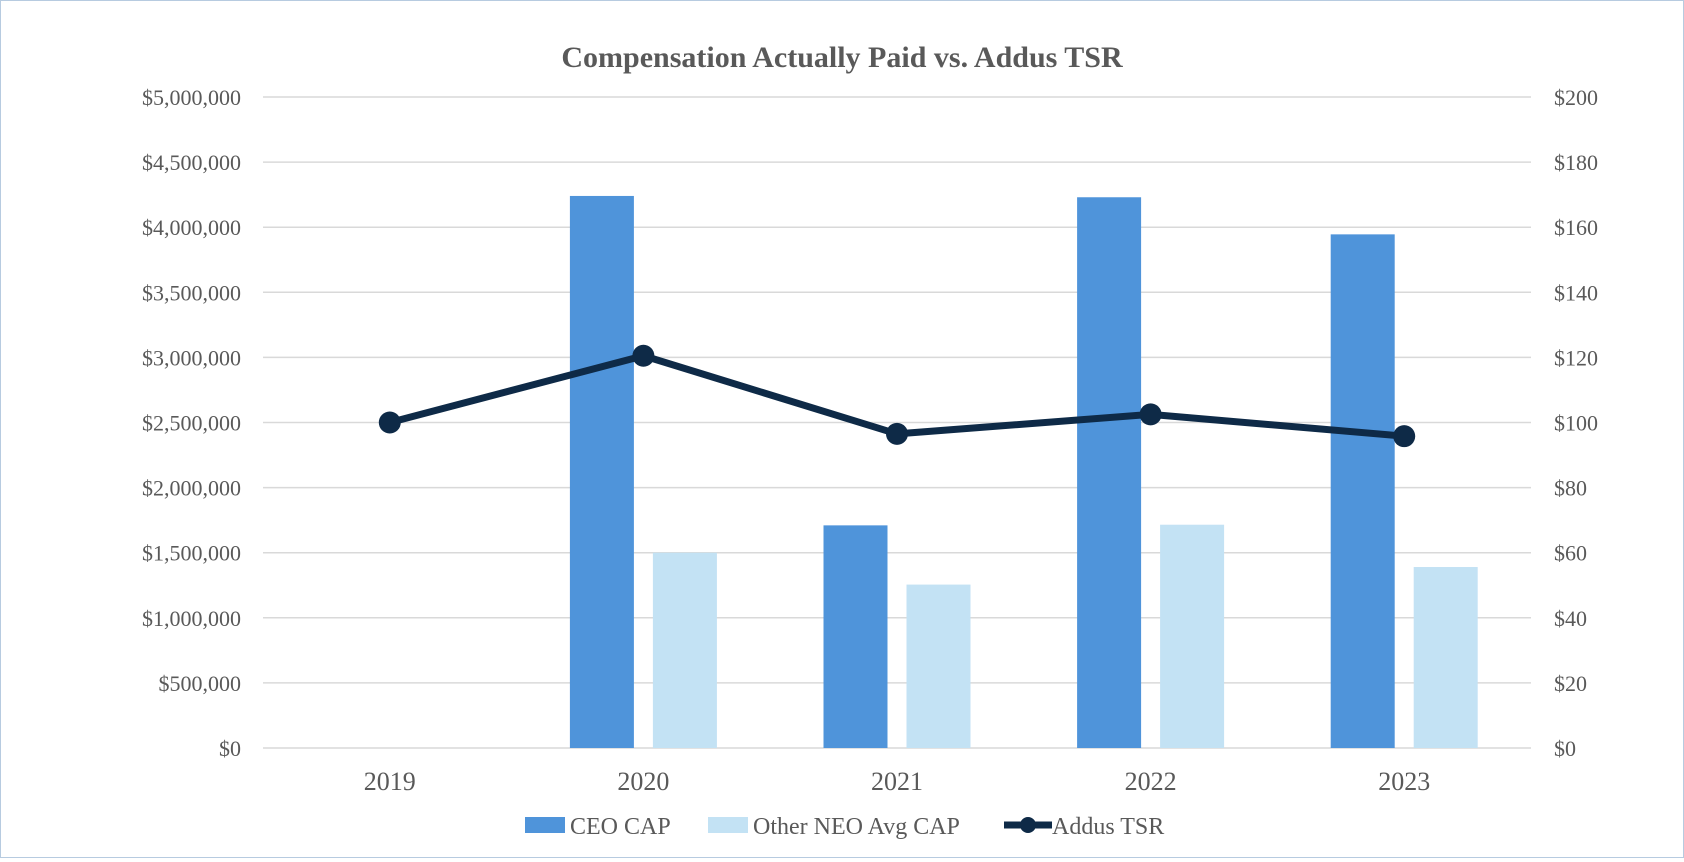  What do you see at coordinates (684, 650) in the screenshot?
I see `bar-other-neo-avg-cap-2020` at bounding box center [684, 650].